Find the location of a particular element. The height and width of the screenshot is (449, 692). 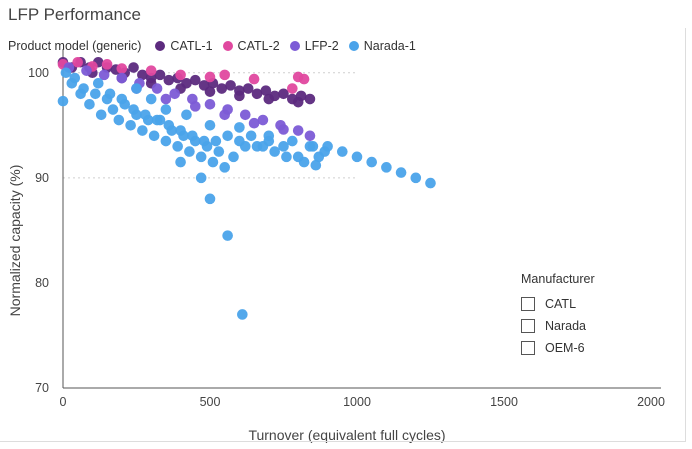

checkbox-narada is located at coordinates (528, 326).